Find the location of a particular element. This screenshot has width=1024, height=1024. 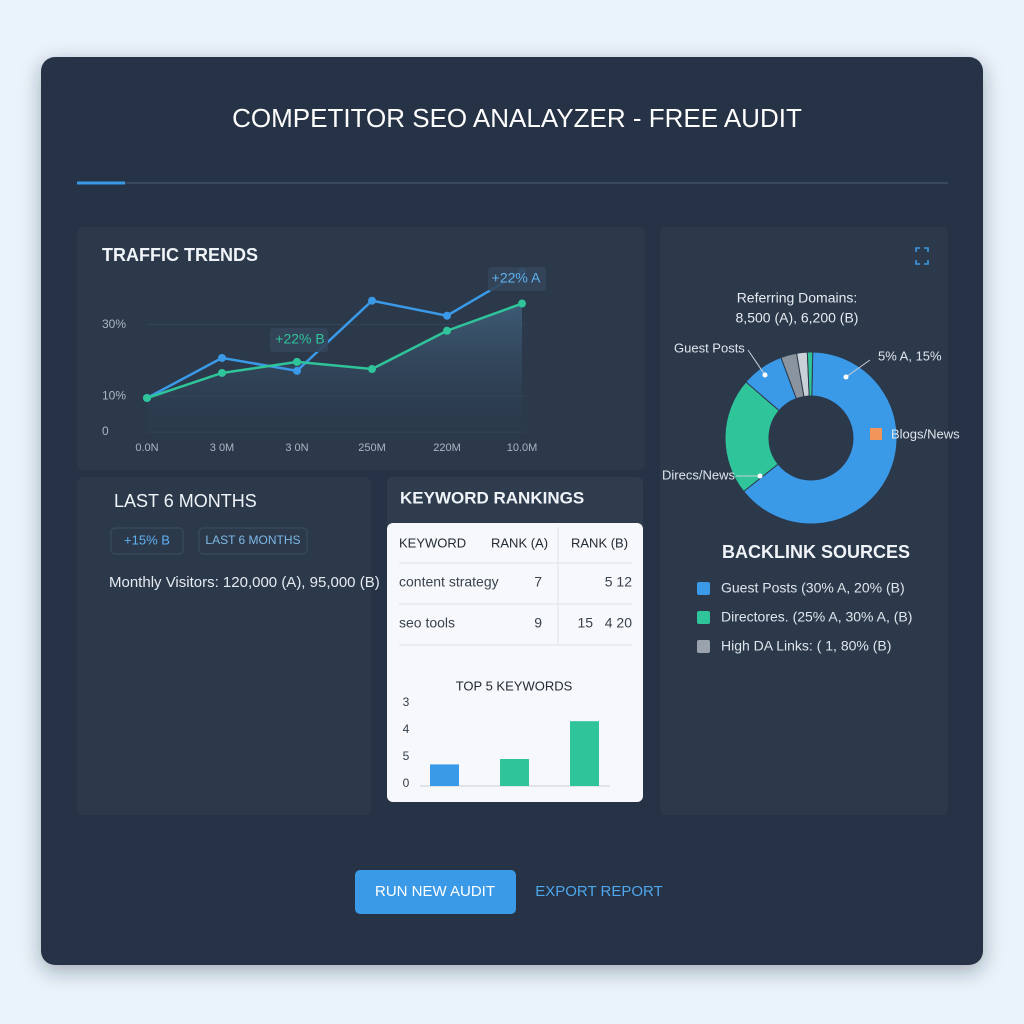

table-header: RANK (A) is located at coordinates (519, 542).